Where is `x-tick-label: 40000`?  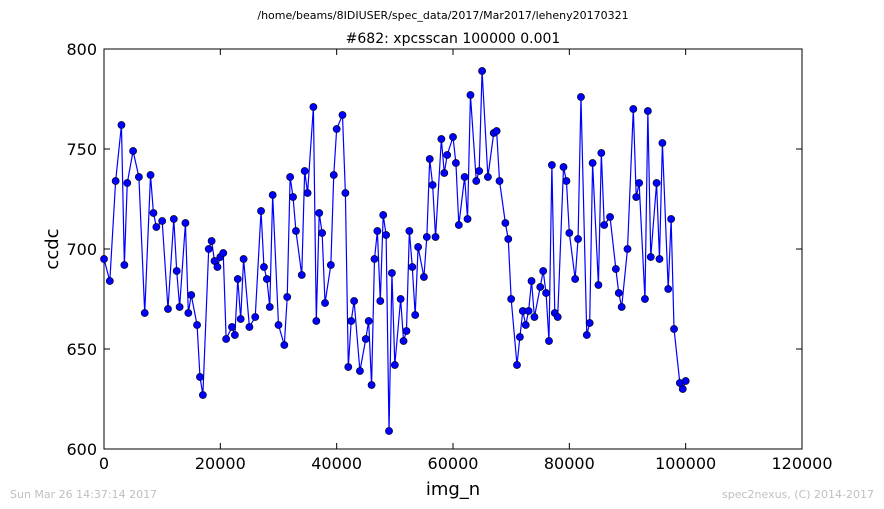
x-tick-label: 40000 is located at coordinates (336, 463).